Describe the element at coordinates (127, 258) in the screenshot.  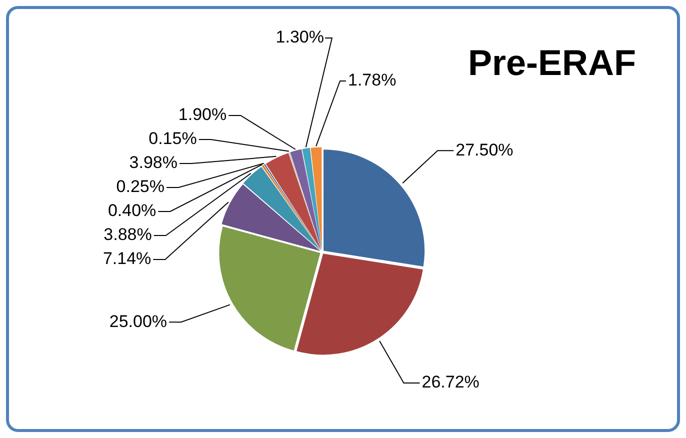
I see `data-label: 7.14%` at that location.